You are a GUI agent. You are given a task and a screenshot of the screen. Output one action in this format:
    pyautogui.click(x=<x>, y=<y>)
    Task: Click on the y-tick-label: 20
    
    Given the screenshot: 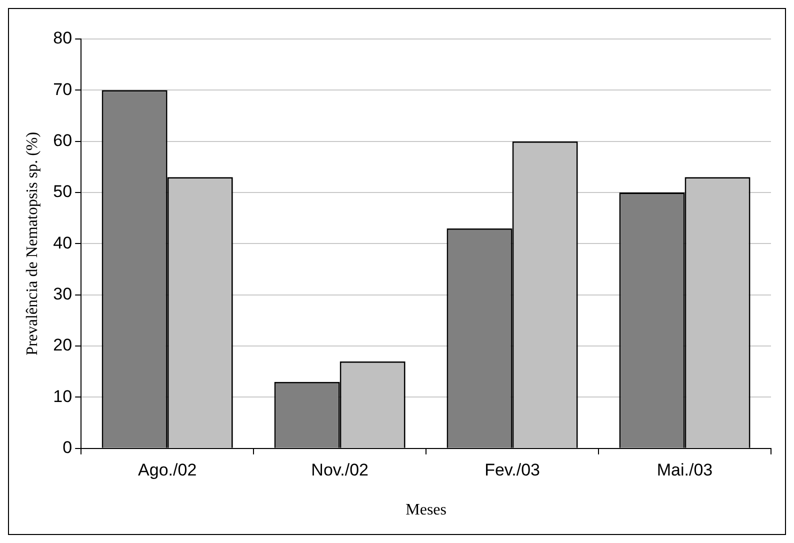 What is the action you would take?
    pyautogui.click(x=62, y=345)
    